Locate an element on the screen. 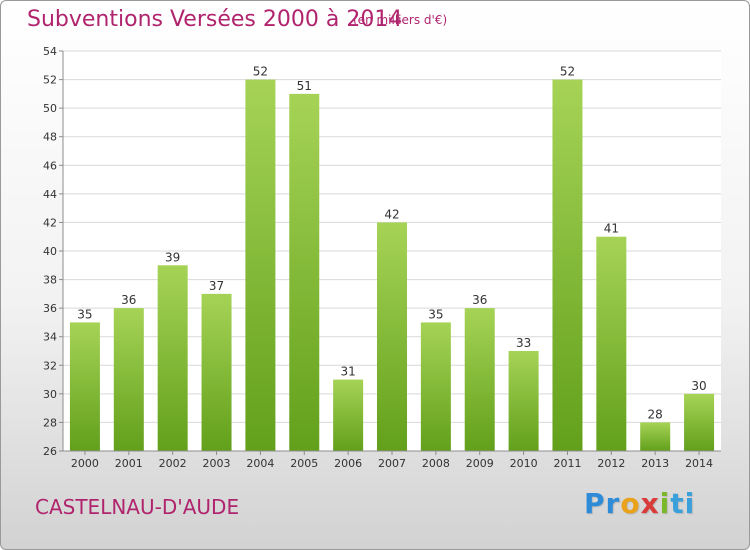 The height and width of the screenshot is (550, 750). x-tick-label: 2008 is located at coordinates (436, 463).